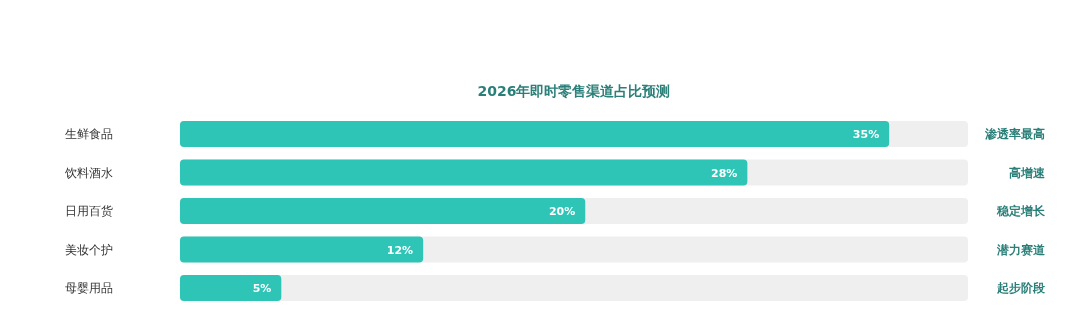 This screenshot has height=327, width=1080. I want to click on bar, so click(231, 288).